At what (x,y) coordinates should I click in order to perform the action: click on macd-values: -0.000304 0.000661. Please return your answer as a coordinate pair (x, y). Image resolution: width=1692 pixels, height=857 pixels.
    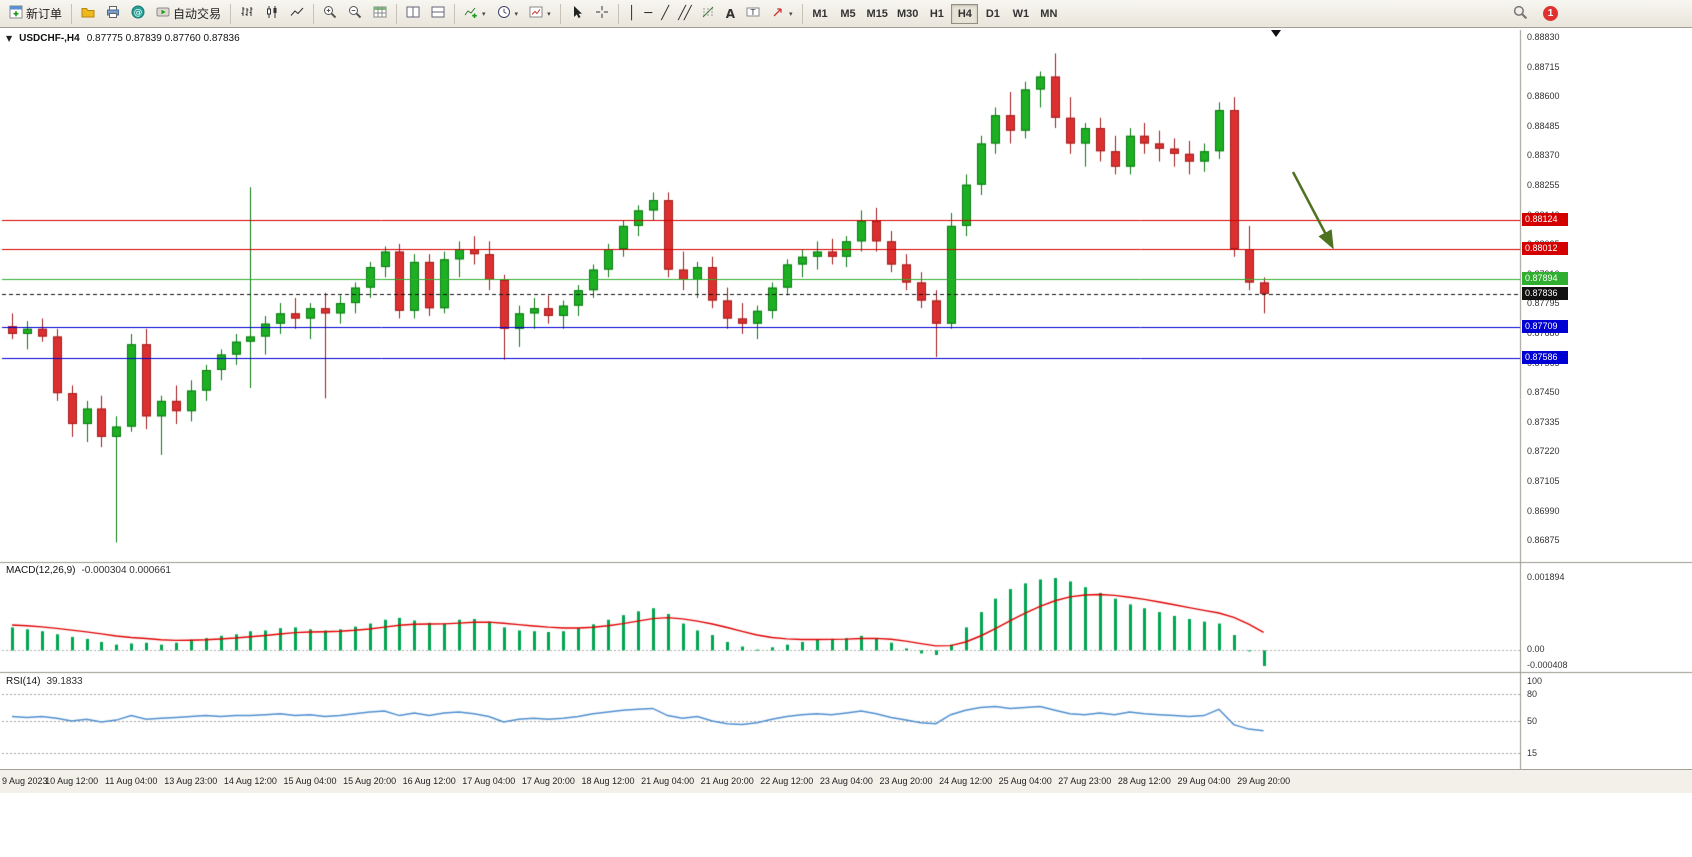
    Looking at the image, I should click on (126, 570).